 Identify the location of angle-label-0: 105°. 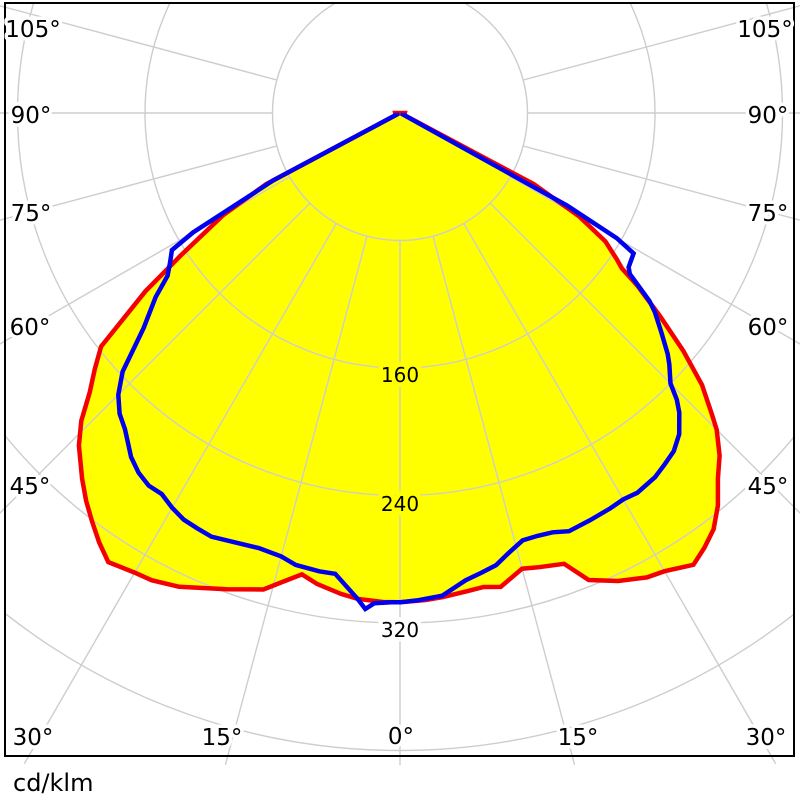
(32, 30).